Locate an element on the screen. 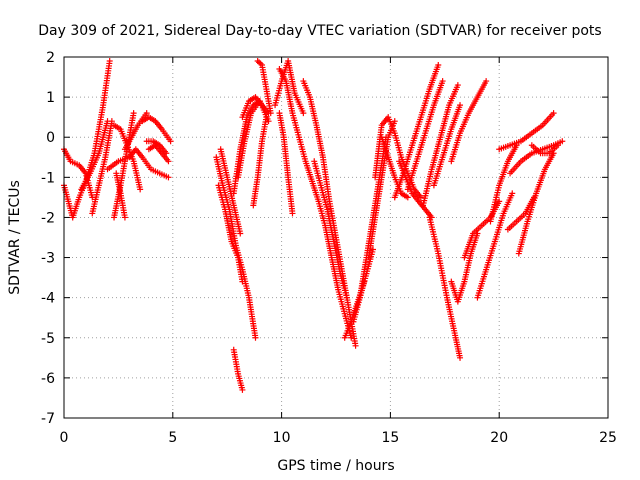 Image resolution: width=640 pixels, height=480 pixels. x-axis-label: GPS time / hours is located at coordinates (335, 466).